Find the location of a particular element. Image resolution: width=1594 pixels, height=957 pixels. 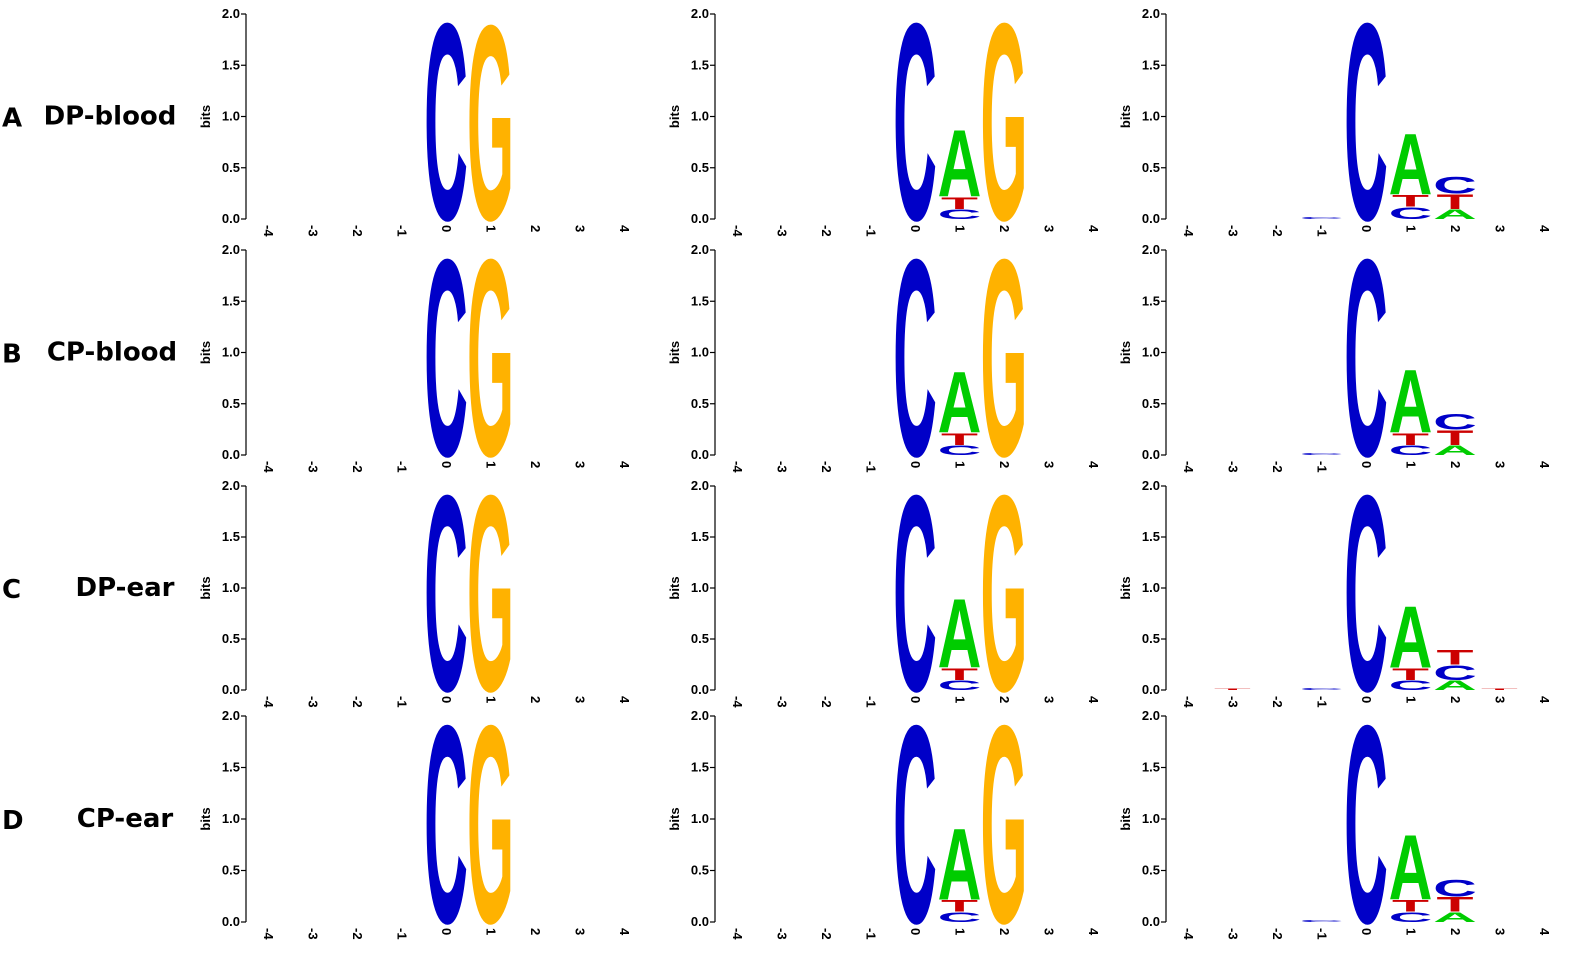

row-label: CP-blood is located at coordinates (112, 353).